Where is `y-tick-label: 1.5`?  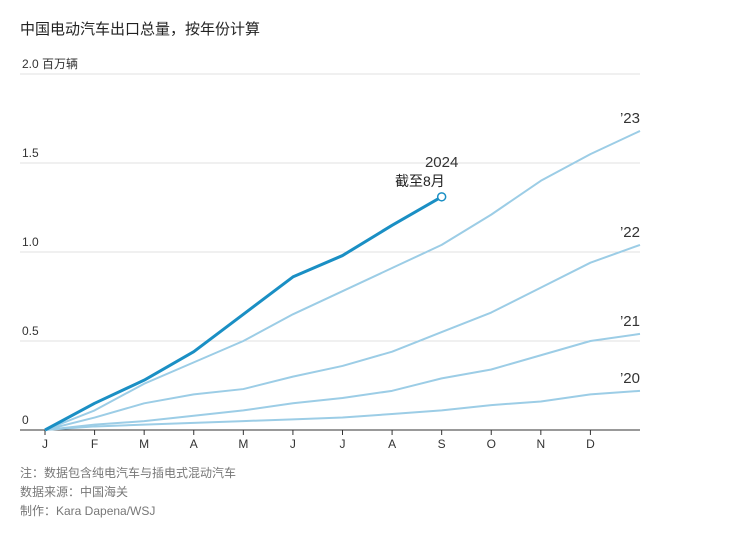 y-tick-label: 1.5 is located at coordinates (30, 153).